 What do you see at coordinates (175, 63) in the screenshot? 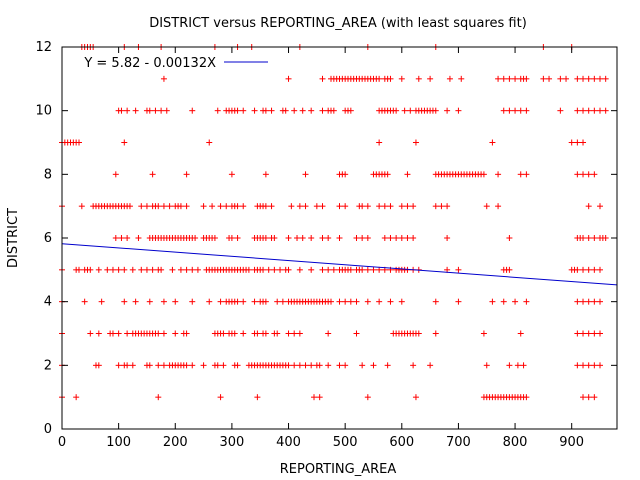
I see `legend: Y = 5.82 - 0.00132X` at bounding box center [175, 63].